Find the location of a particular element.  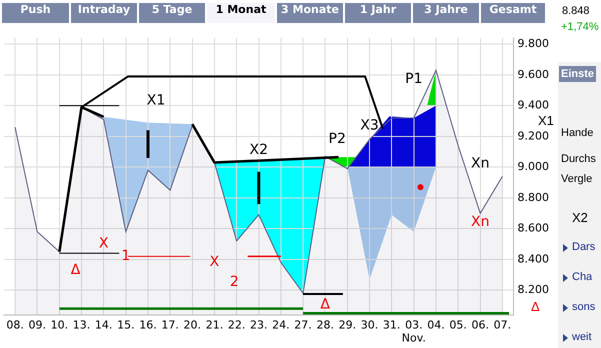

text: Δ is located at coordinates (535, 306).